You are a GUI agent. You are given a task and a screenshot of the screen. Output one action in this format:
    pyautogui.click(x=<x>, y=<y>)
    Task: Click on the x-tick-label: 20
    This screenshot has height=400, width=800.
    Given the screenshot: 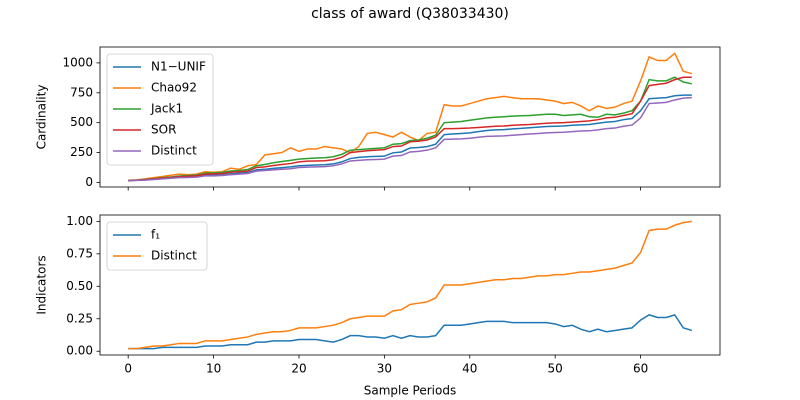 What is the action you would take?
    pyautogui.click(x=298, y=369)
    